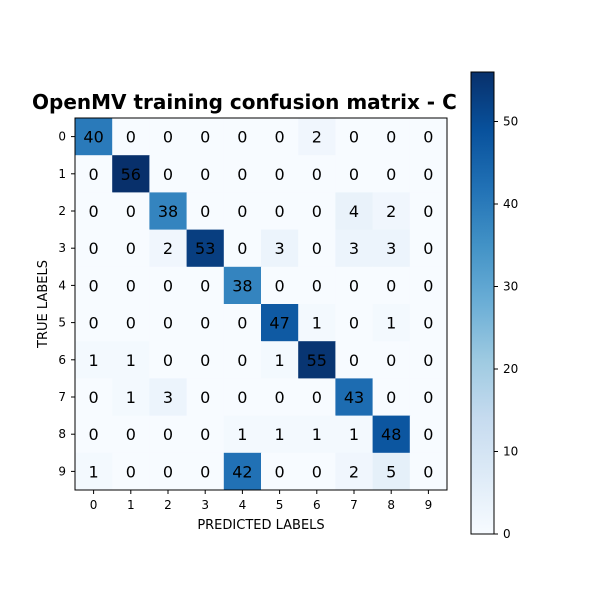  Describe the element at coordinates (482, 303) in the screenshot. I see `colorbar-gradient` at that location.